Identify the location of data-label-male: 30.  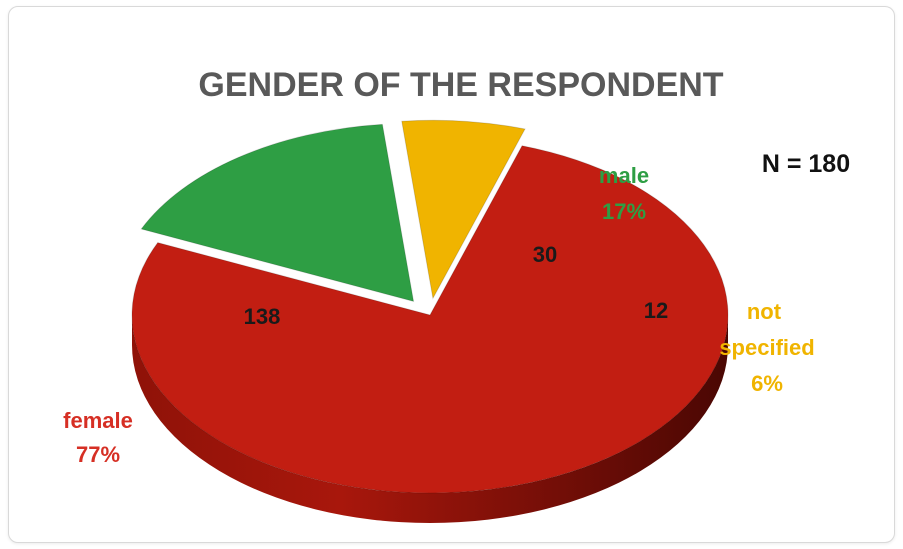
(545, 254).